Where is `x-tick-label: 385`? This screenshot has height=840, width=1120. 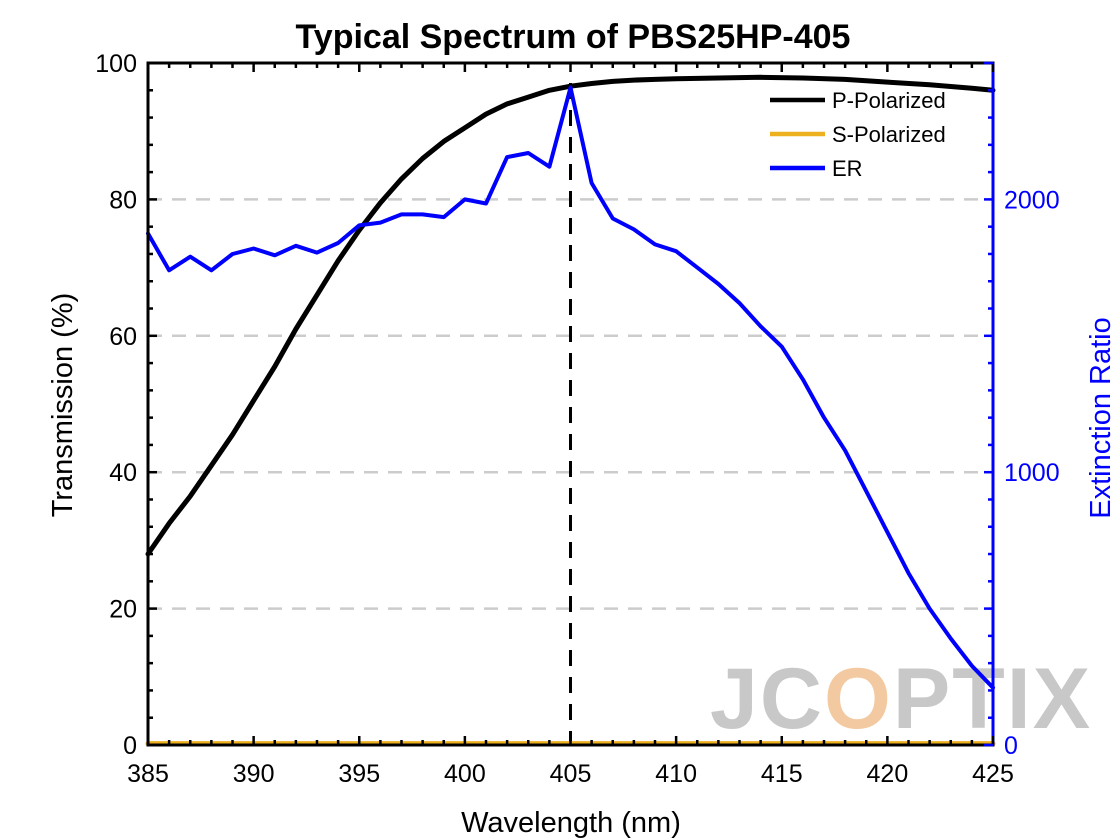
x-tick-label: 385 is located at coordinates (148, 774).